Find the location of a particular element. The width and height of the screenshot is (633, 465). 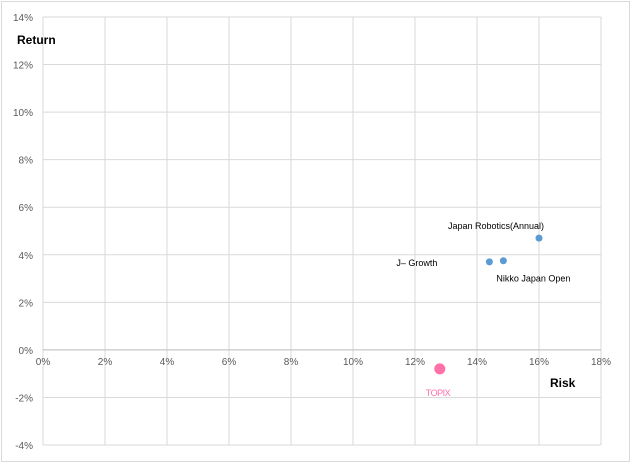

x-tick-label: 16% is located at coordinates (539, 362).